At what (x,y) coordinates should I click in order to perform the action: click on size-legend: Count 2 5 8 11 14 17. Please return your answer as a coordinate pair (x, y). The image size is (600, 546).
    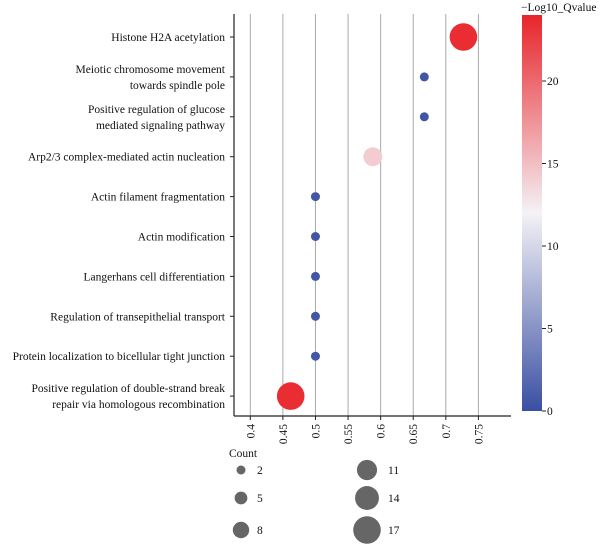
    Looking at the image, I should click on (314, 496).